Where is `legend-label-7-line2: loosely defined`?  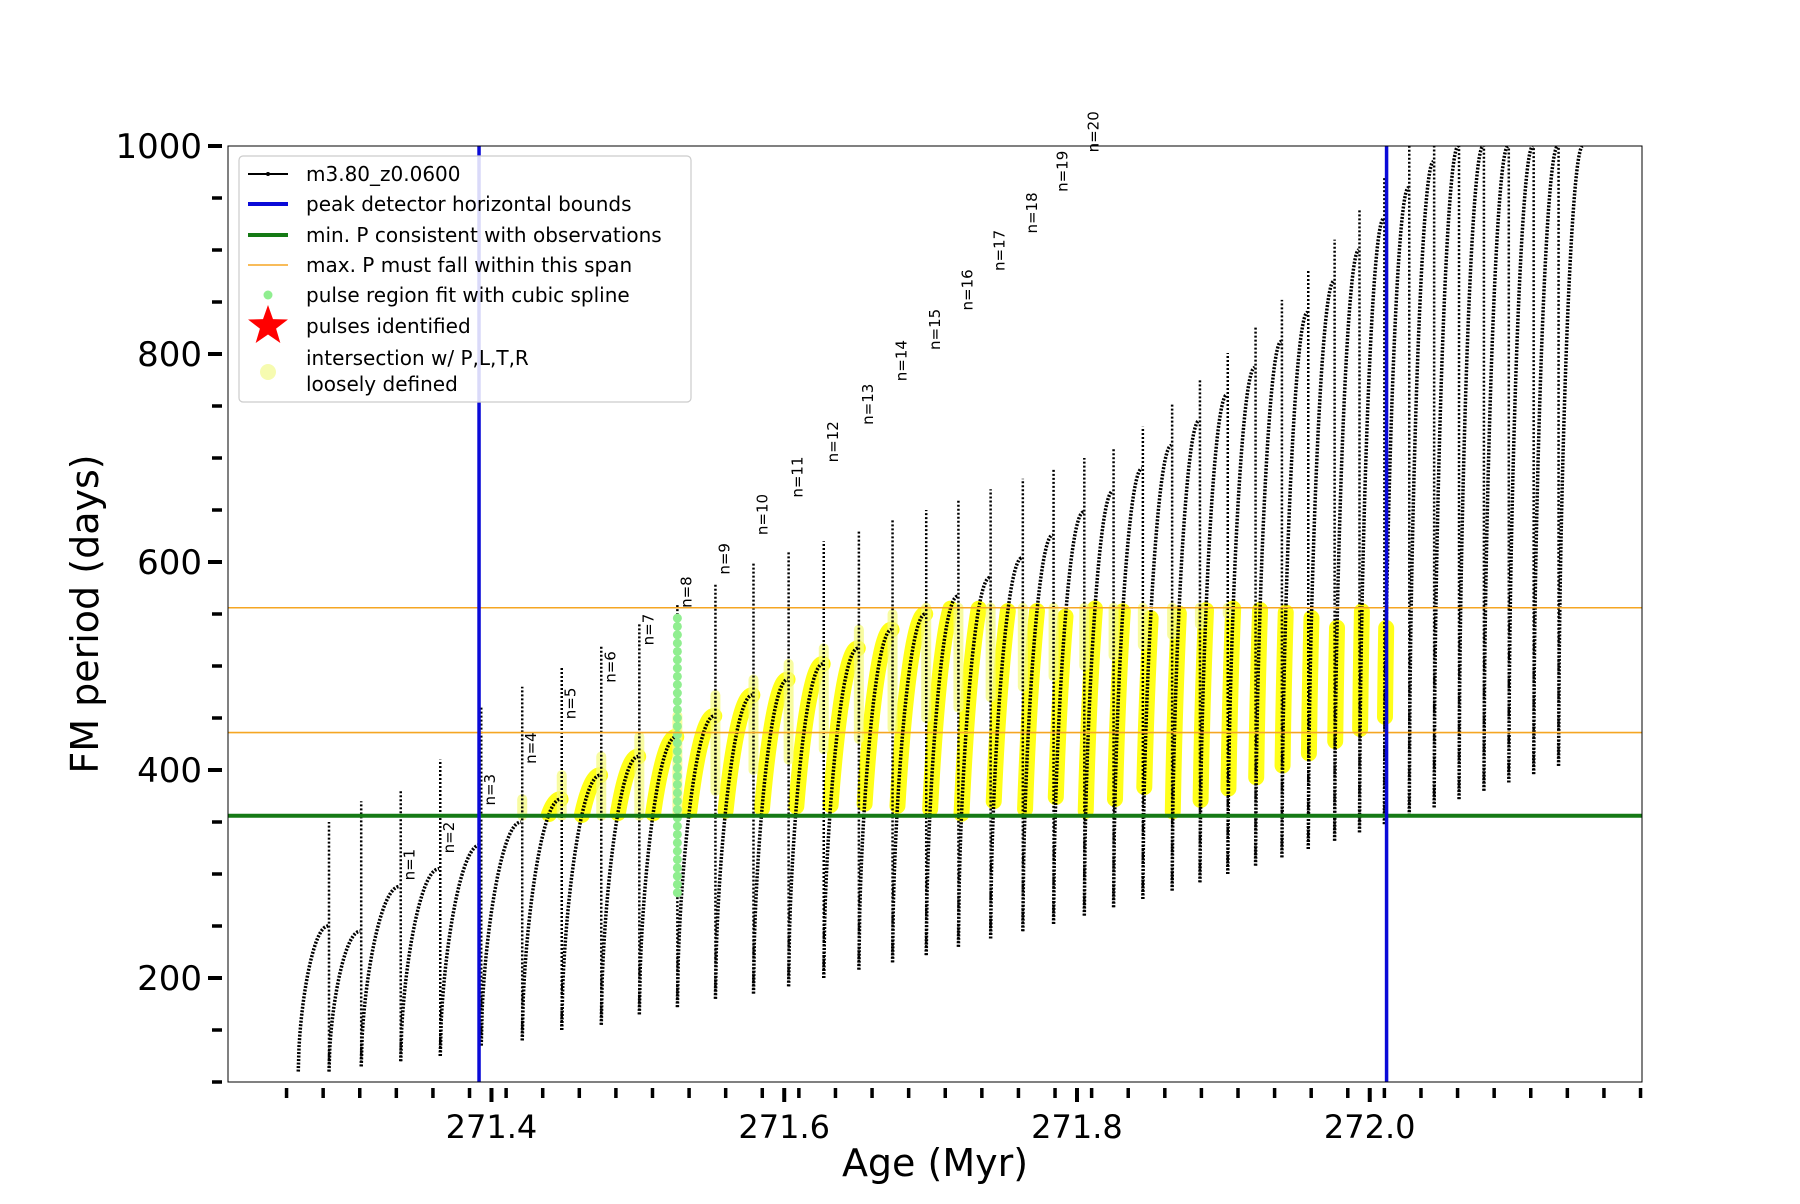
legend-label-7-line2: loosely defined is located at coordinates (382, 384).